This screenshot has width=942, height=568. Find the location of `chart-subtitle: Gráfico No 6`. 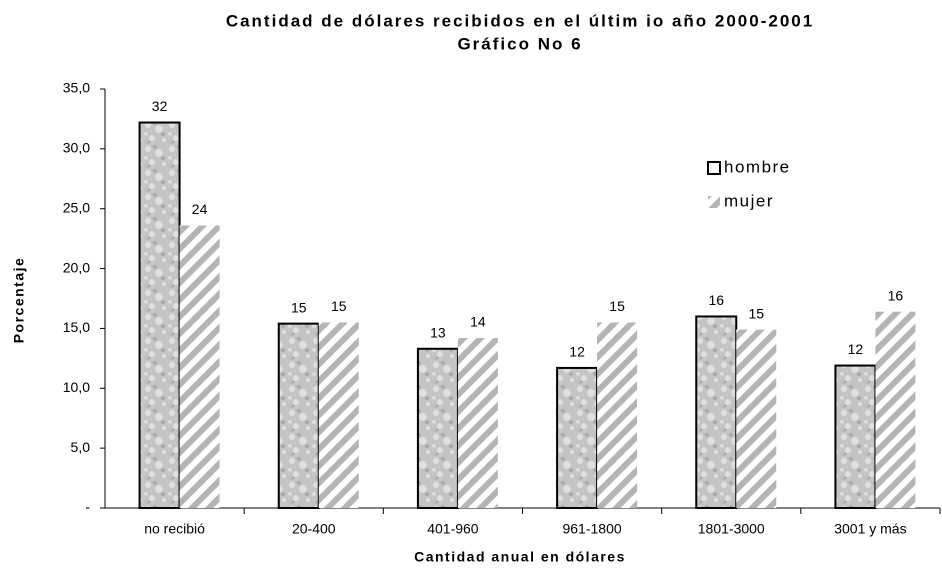

chart-subtitle: Gráfico No 6 is located at coordinates (519, 43).